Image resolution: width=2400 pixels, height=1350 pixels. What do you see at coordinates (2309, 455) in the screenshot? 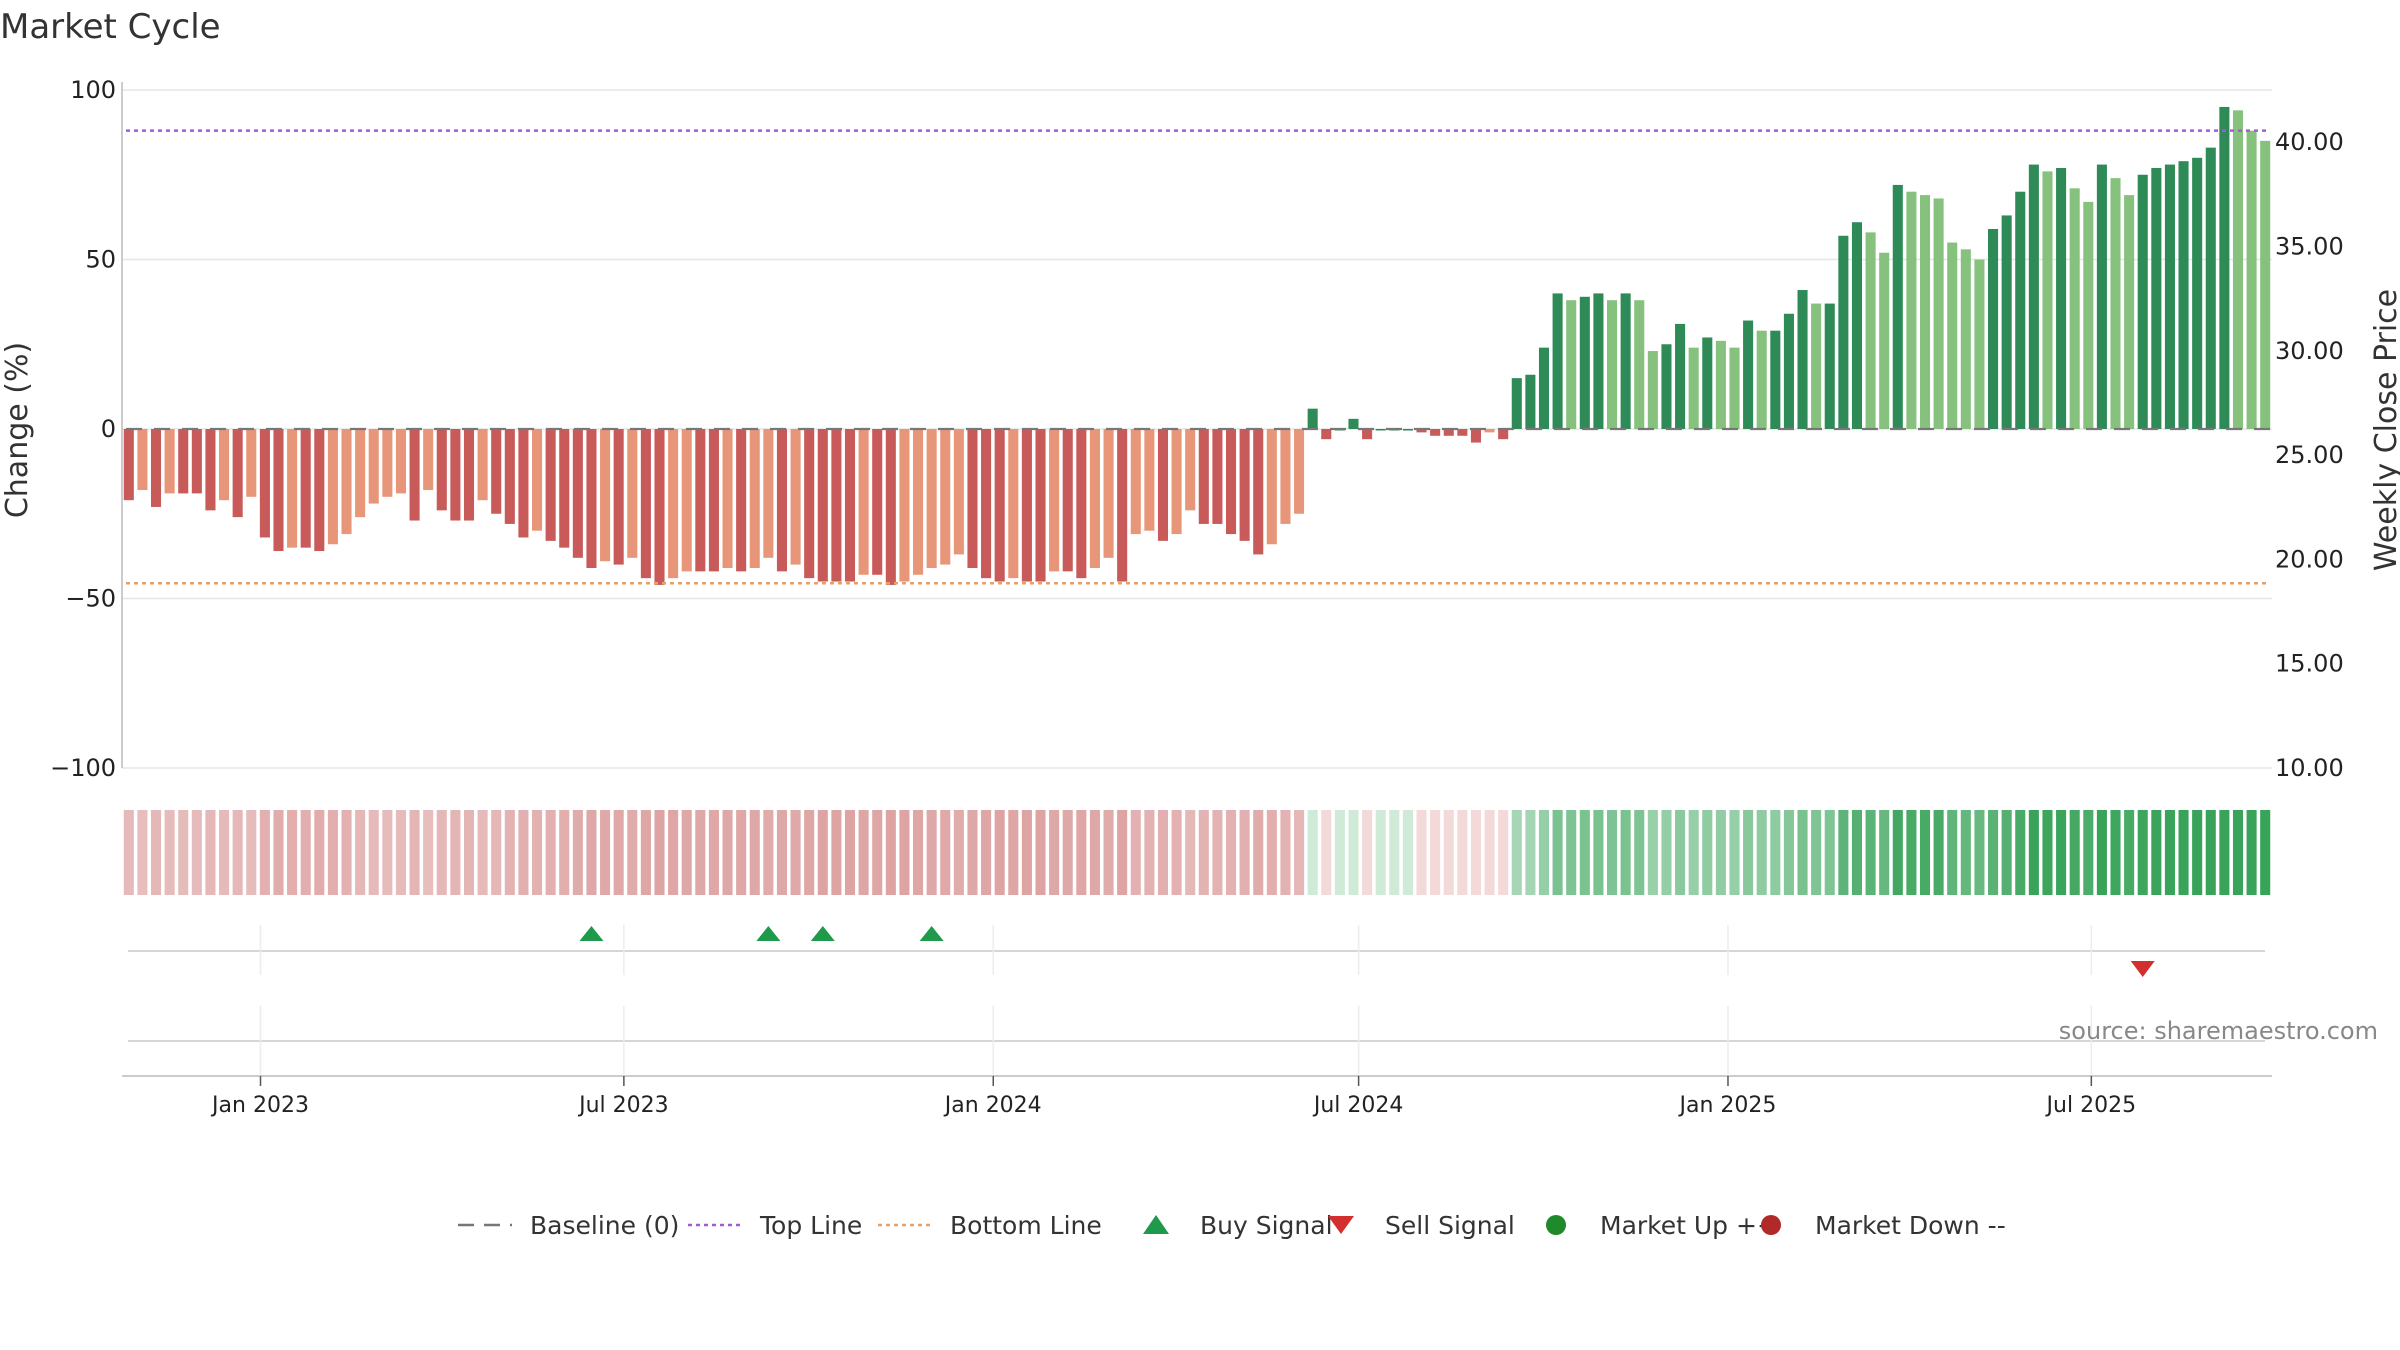
I see `y-tick-label-right: 25.00` at bounding box center [2309, 455].